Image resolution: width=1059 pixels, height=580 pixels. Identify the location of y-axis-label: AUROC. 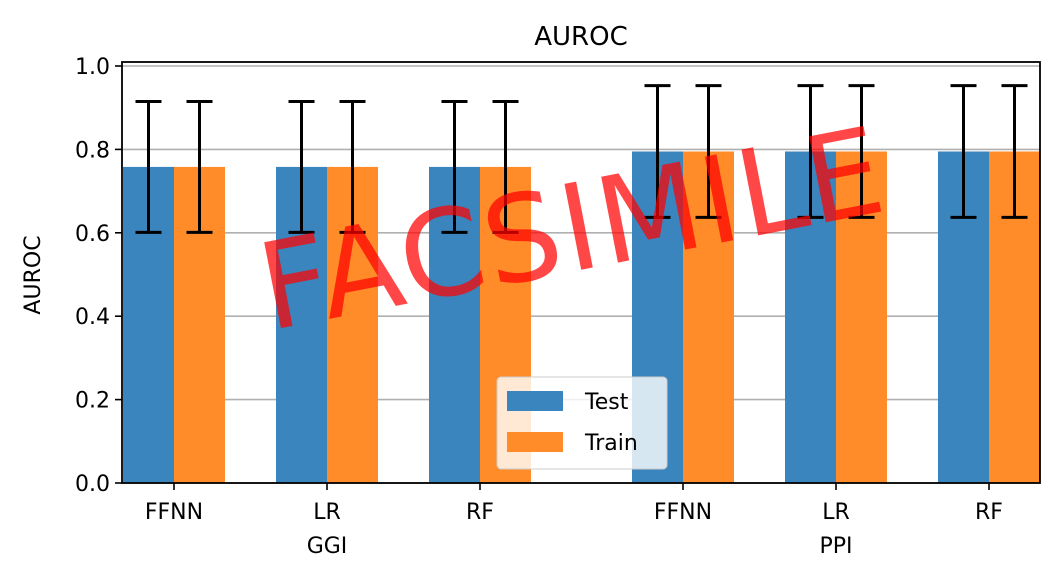
(33, 274).